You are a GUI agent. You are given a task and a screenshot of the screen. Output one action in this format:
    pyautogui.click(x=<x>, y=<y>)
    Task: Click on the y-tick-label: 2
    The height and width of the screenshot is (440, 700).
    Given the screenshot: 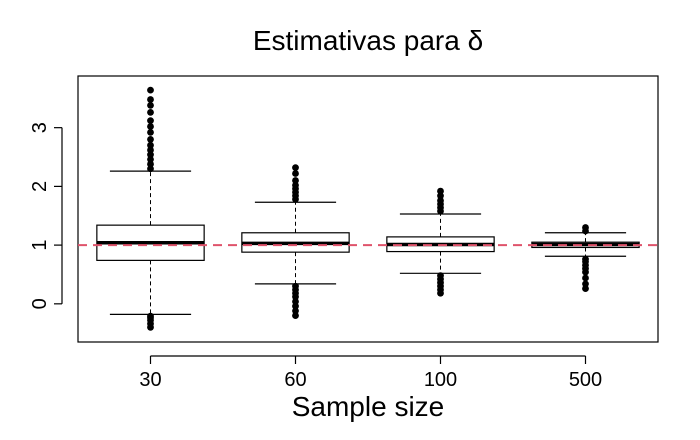 What is the action you would take?
    pyautogui.click(x=40, y=186)
    